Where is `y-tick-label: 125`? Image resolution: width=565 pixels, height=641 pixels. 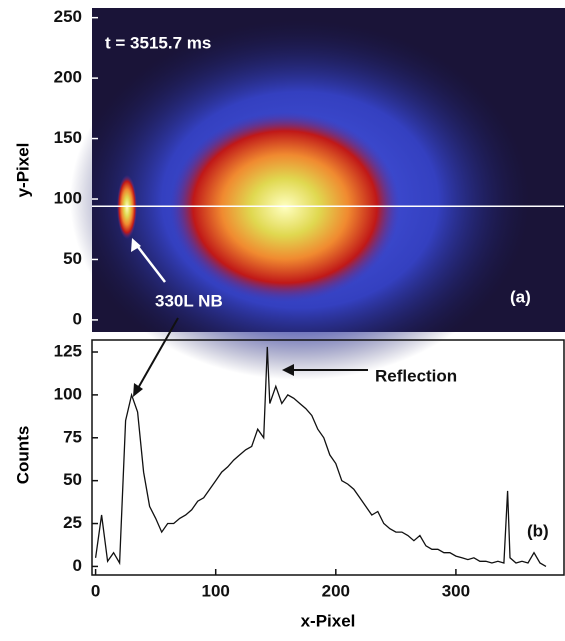 y-tick-label: 125 is located at coordinates (68, 350).